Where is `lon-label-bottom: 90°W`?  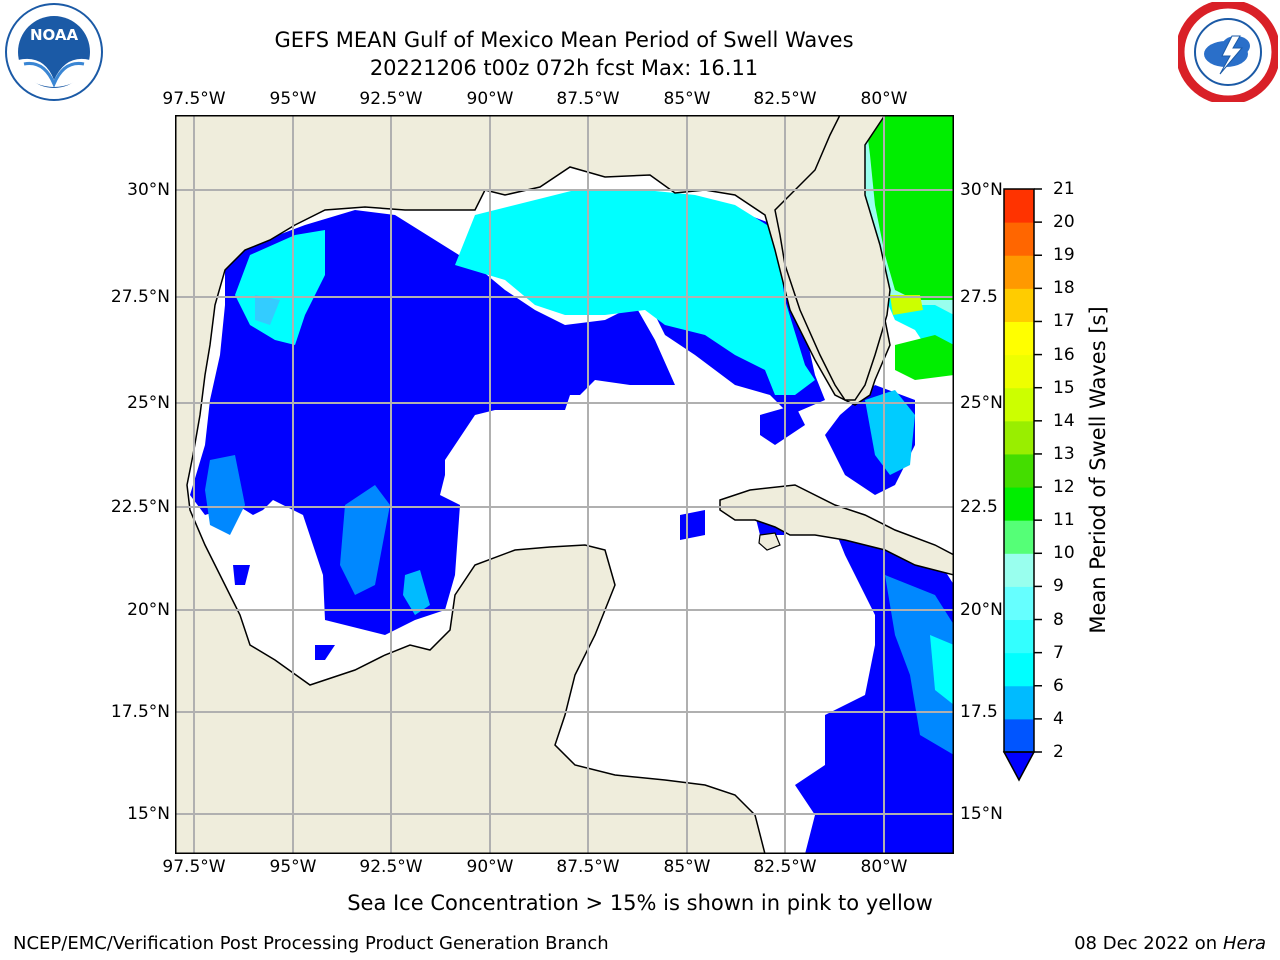 lon-label-bottom: 90°W is located at coordinates (490, 867).